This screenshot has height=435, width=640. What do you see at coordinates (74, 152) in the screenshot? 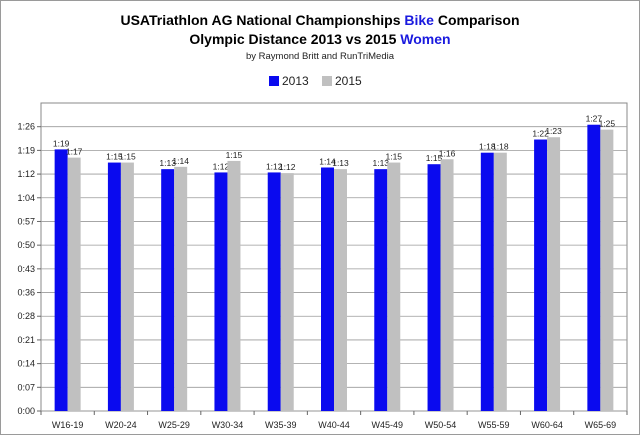
I see `data-label: 1:17` at bounding box center [74, 152].